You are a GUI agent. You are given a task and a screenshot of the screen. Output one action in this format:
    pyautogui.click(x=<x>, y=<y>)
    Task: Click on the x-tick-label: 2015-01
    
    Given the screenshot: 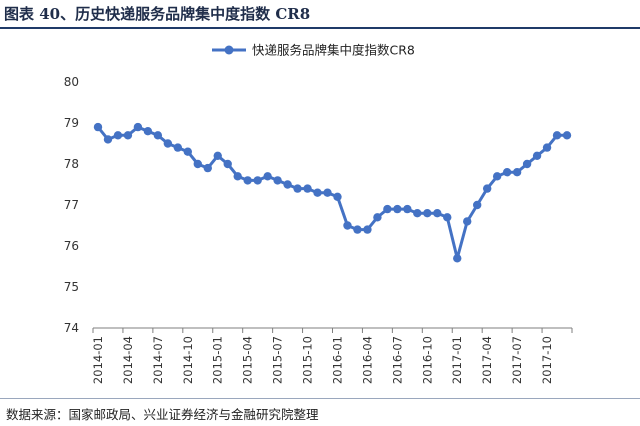 What is the action you would take?
    pyautogui.click(x=218, y=360)
    